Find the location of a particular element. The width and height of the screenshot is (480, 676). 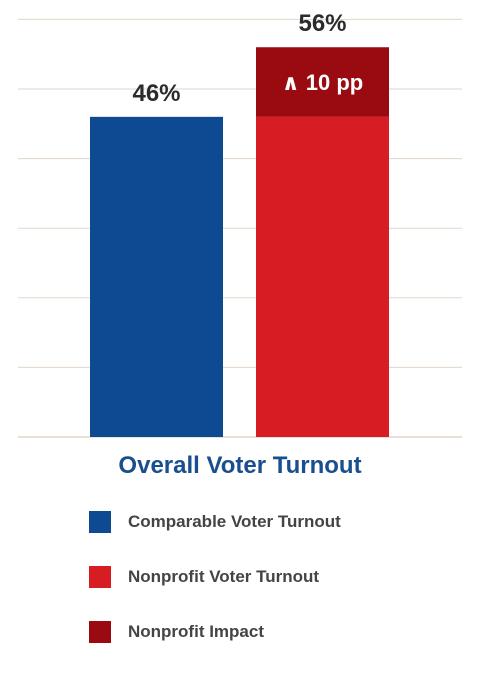

bar-comparable is located at coordinates (156, 276).